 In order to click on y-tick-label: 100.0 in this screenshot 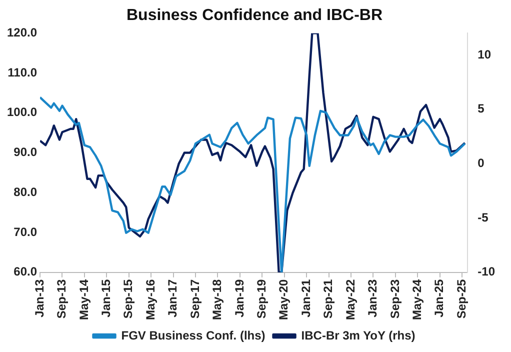, I will do `click(22, 112)`.